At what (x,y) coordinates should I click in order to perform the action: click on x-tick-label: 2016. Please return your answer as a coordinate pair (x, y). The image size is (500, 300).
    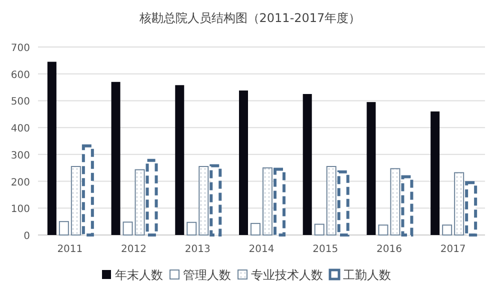
    Looking at the image, I should click on (389, 249).